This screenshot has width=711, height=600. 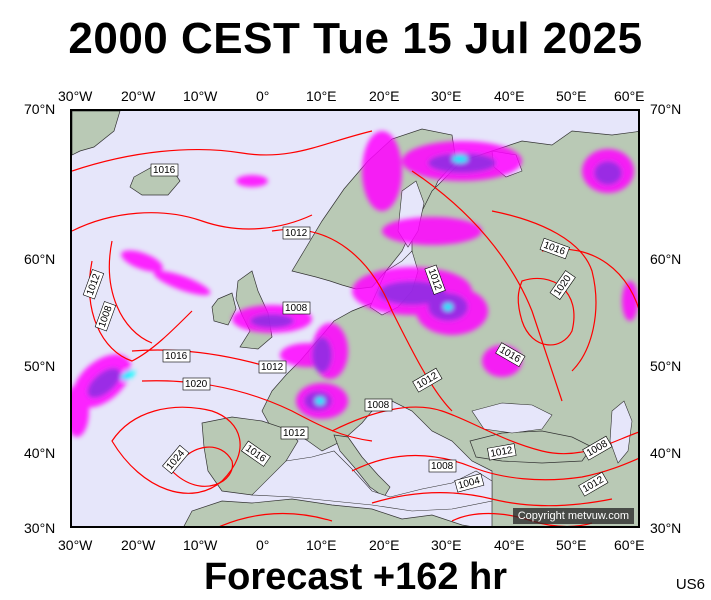 I want to click on caspian-sea, so click(x=621, y=432).